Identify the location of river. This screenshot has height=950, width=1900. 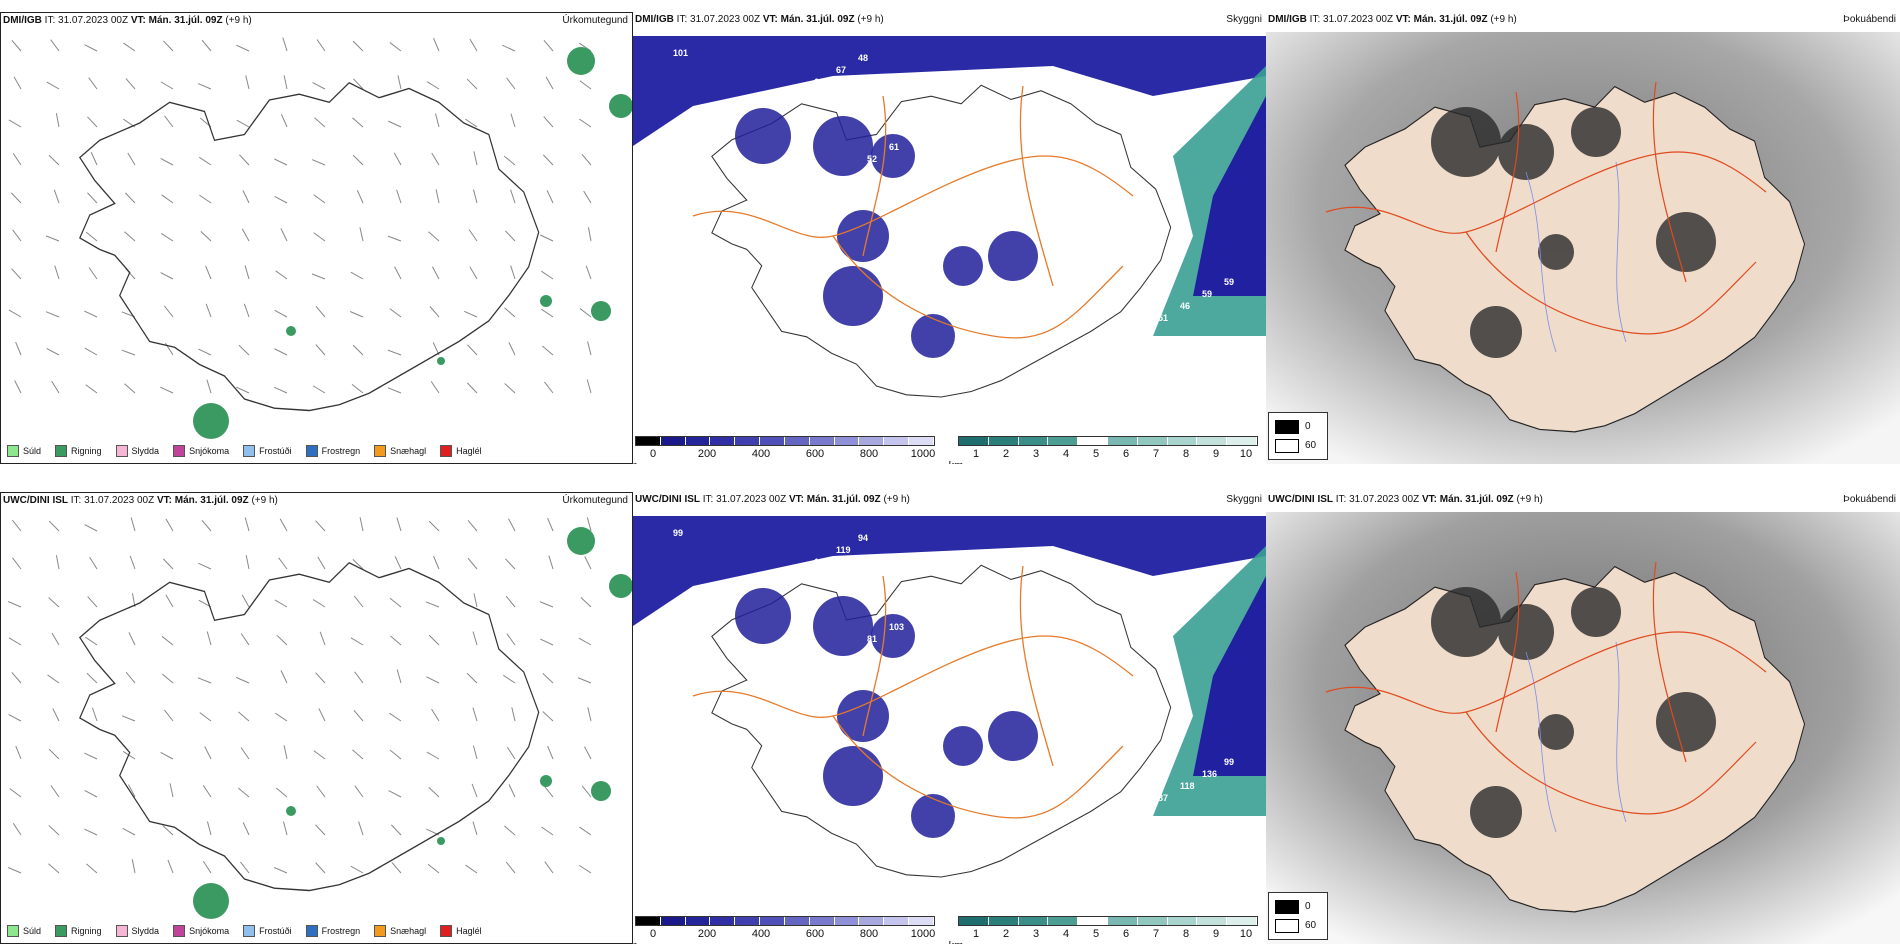
(1621, 732).